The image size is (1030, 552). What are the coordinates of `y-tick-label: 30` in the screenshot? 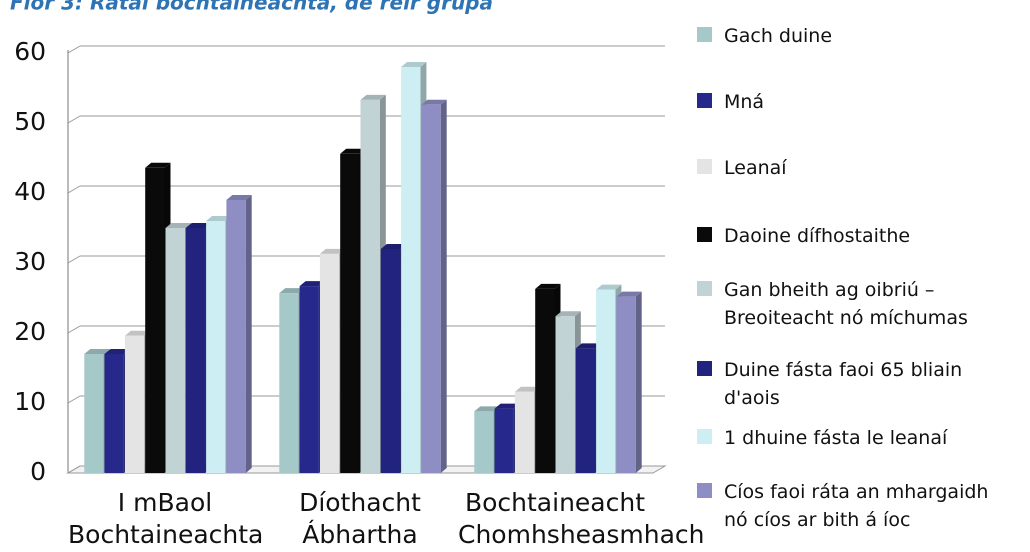 It's located at (30, 261).